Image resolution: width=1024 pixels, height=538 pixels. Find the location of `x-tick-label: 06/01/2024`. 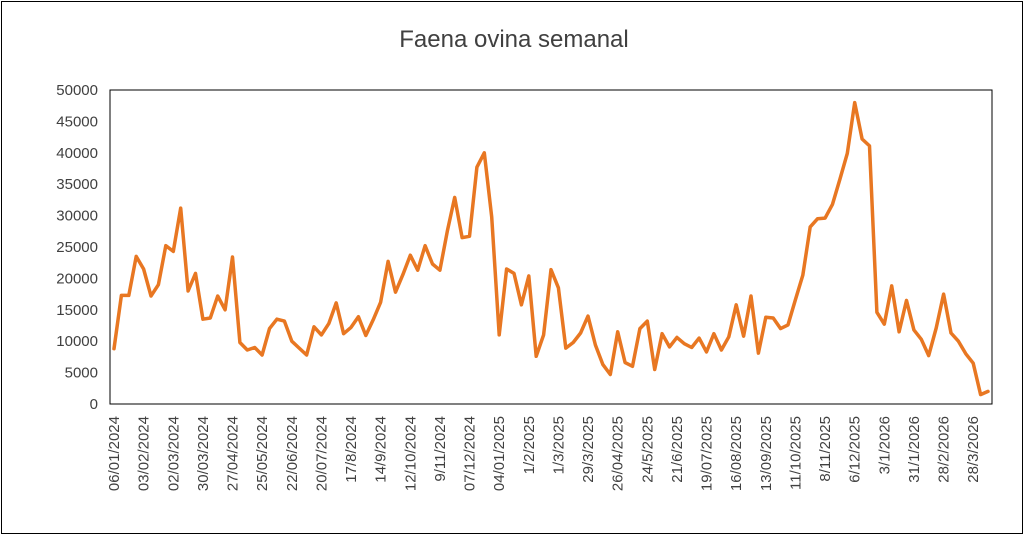

x-tick-label: 06/01/2024 is located at coordinates (114, 453).